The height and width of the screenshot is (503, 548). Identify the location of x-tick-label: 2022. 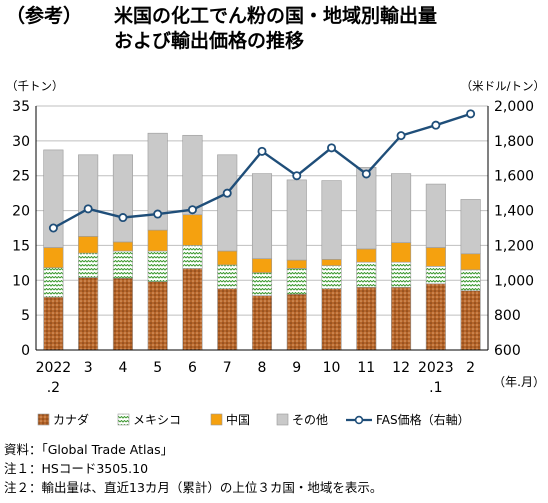
(54, 368).